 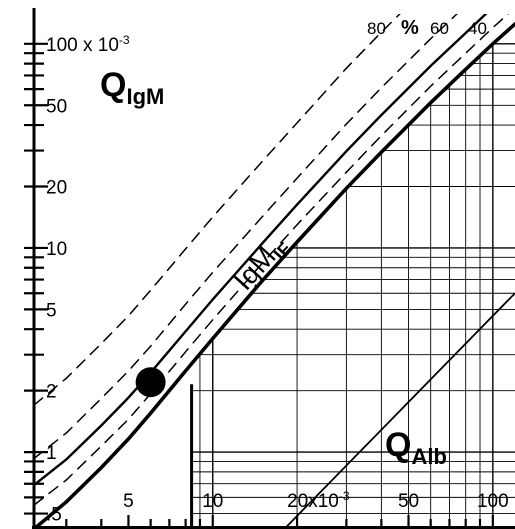 I want to click on y-tick-label: 100 x 10⁻³, so click(x=88, y=44).